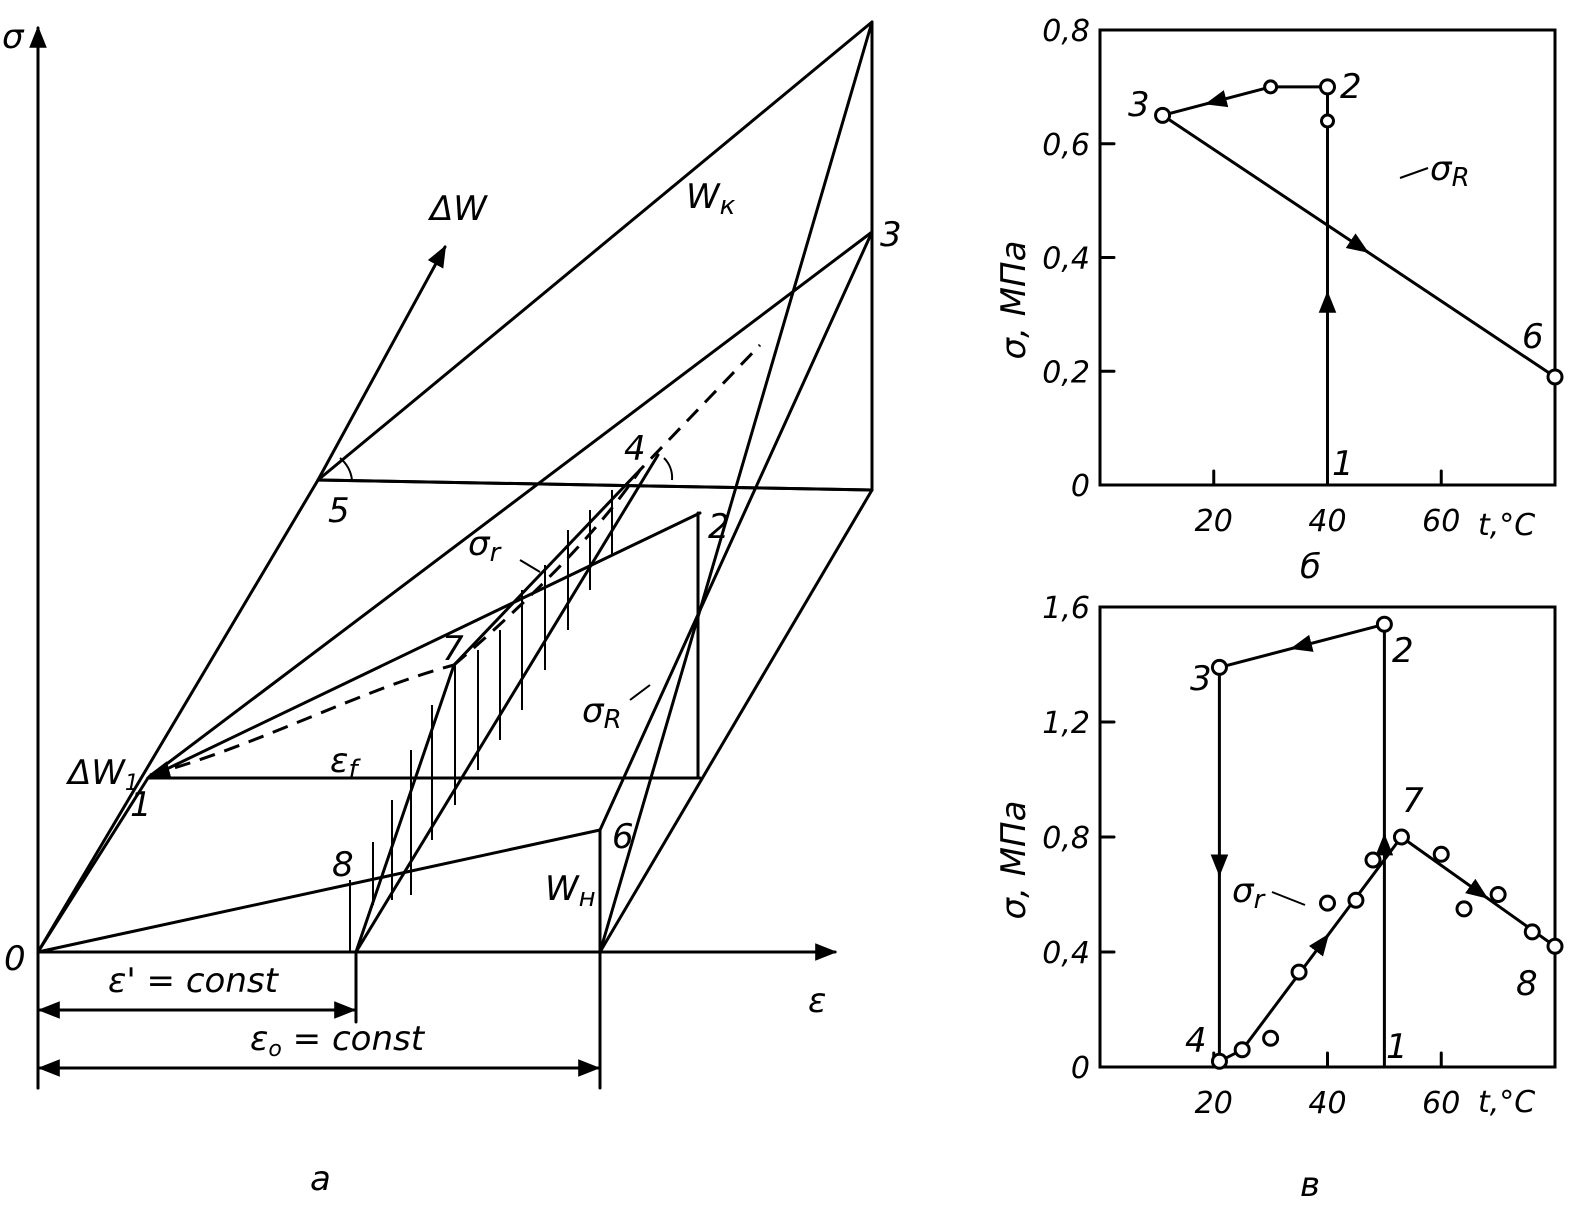 The width and height of the screenshot is (1572, 1205). What do you see at coordinates (102, 774) in the screenshot?
I see `label-delta-w1: ΔW1` at bounding box center [102, 774].